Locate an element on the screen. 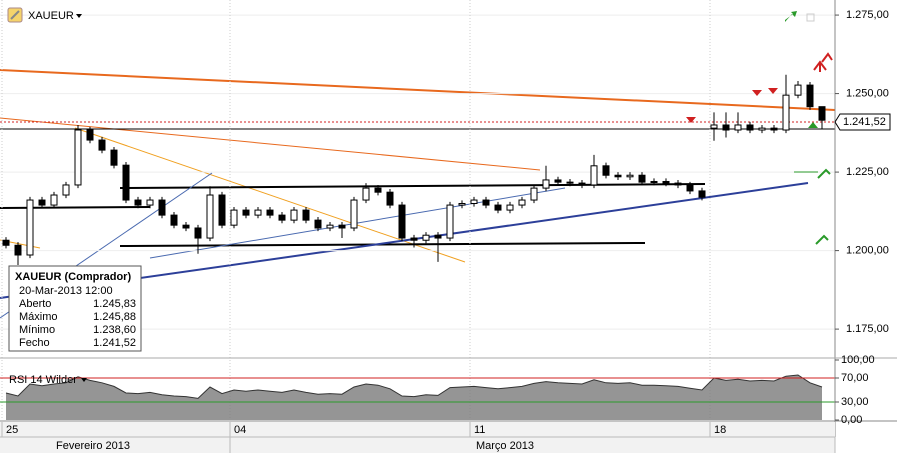 This screenshot has height=453, width=897. y-tick-label: 1.200,00 is located at coordinates (867, 251).